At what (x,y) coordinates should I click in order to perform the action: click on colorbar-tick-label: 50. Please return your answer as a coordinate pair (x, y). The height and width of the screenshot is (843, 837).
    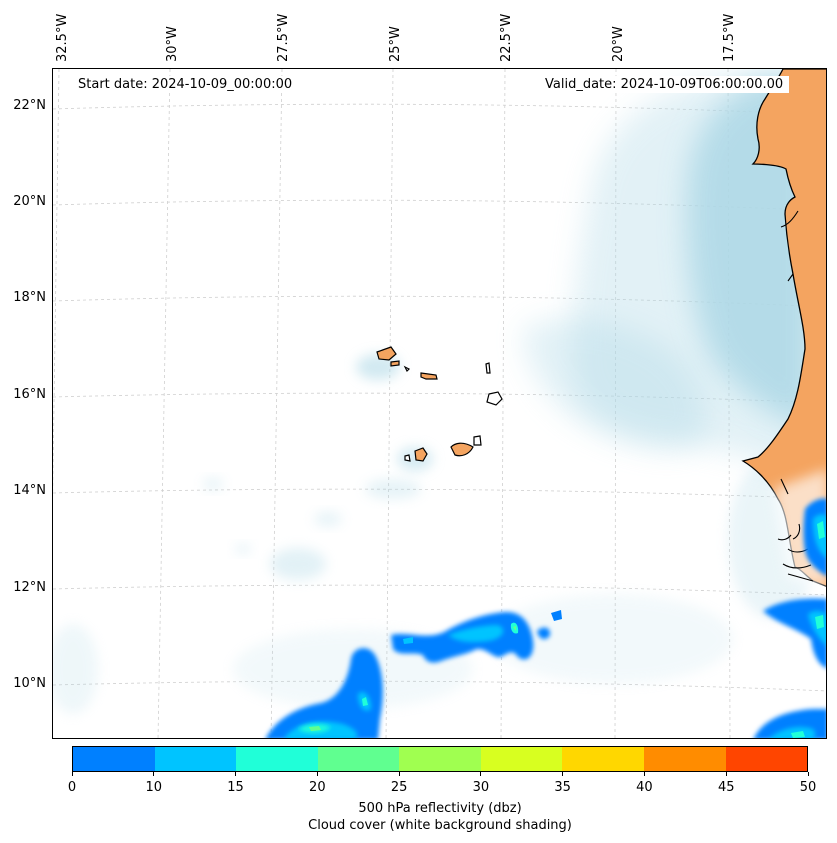
    Looking at the image, I should click on (808, 787).